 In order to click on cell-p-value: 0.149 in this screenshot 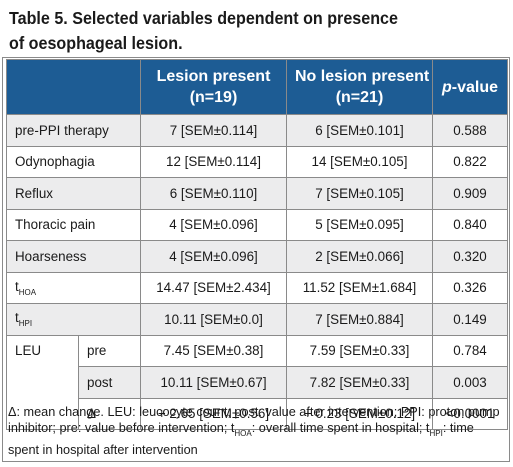, I will do `click(470, 319)`.